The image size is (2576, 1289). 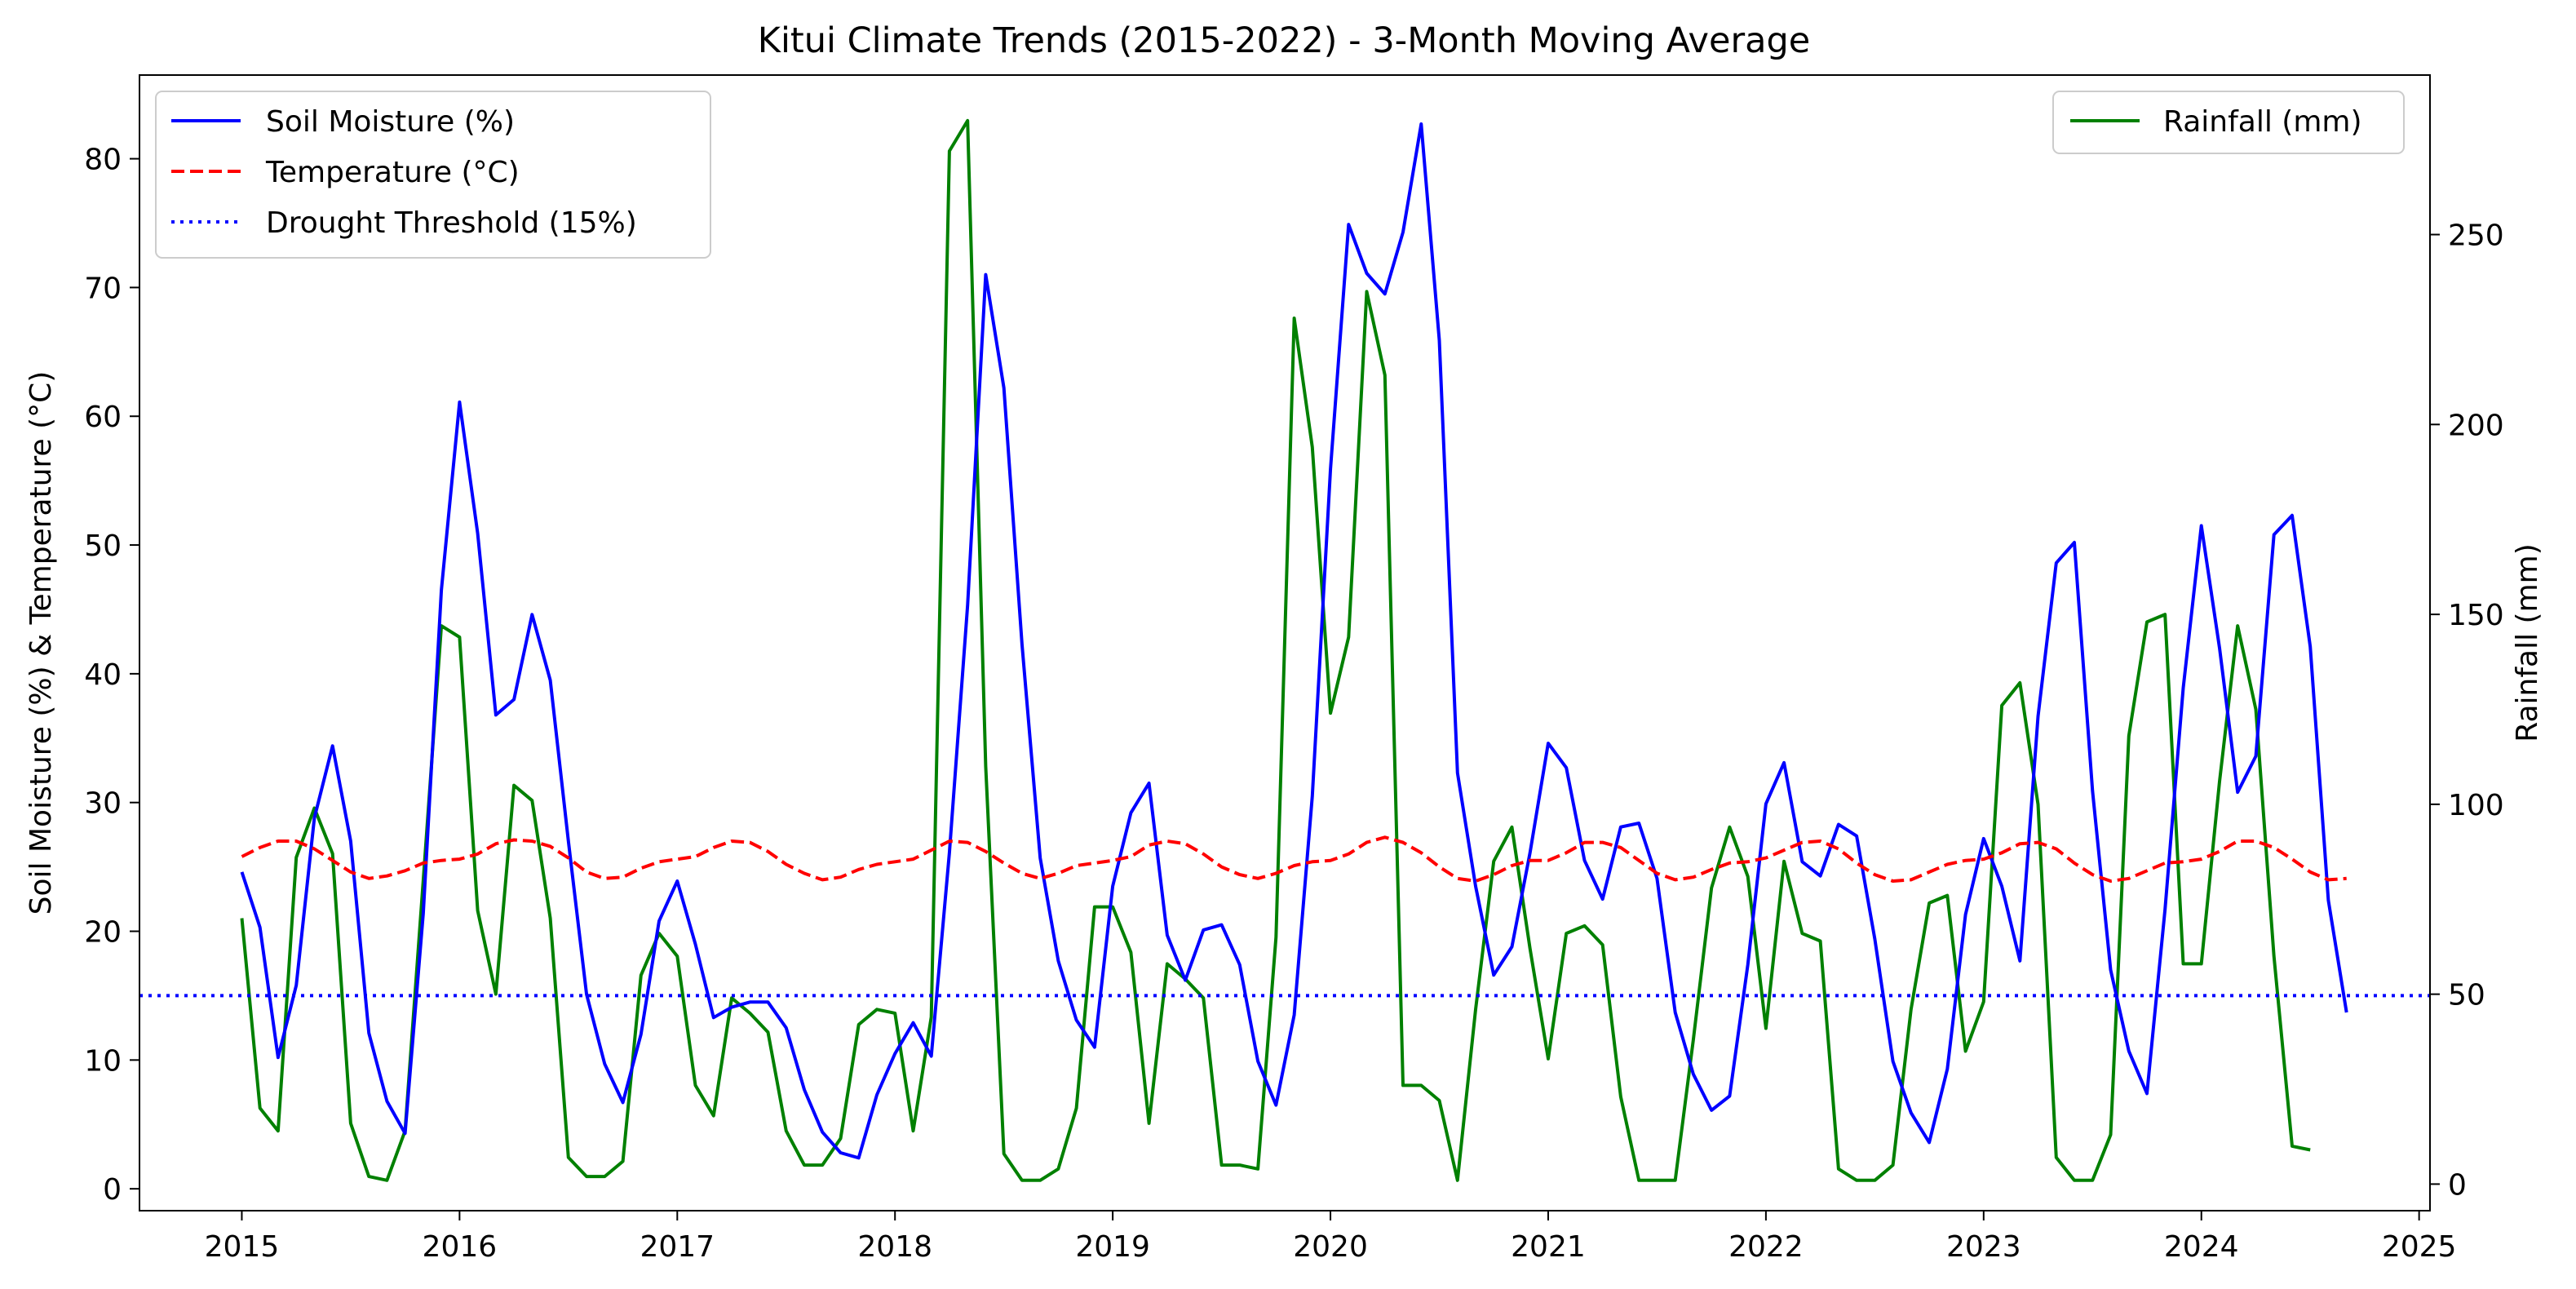 I want to click on legend-right-box, so click(x=2228, y=123).